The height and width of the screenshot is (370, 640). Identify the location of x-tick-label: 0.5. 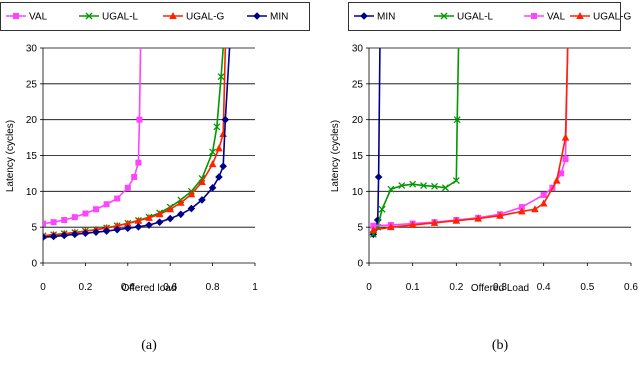
(587, 287).